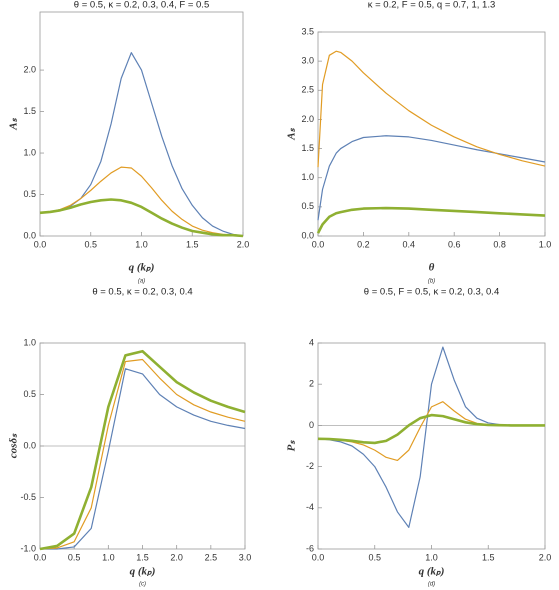 The image size is (559, 590). I want to click on chart-title: θ = 0.5, F = 0.5, κ = 0.2, 0.3, 0.4, so click(431, 292).